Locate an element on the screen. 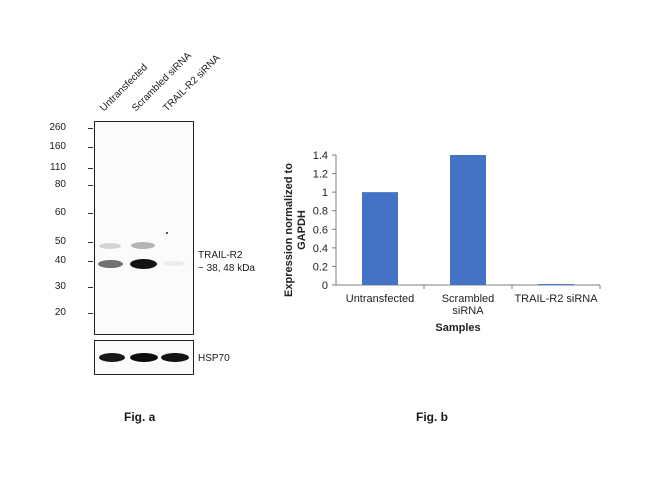  marker-20: 20 is located at coordinates (60, 312).